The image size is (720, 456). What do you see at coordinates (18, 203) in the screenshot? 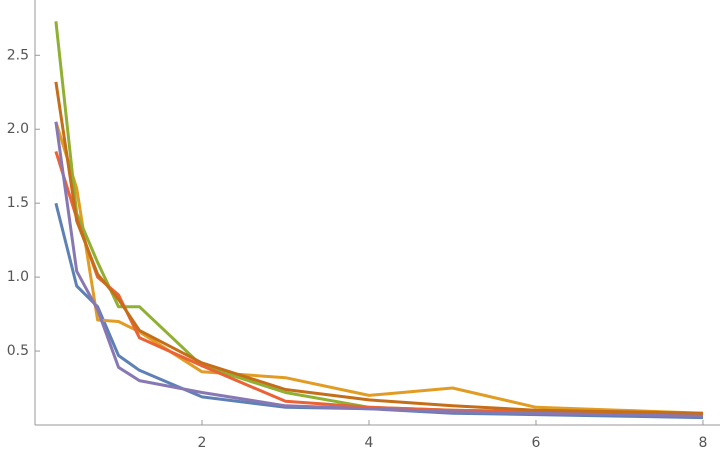
I see `y-tick-label: 1.5` at bounding box center [18, 203].